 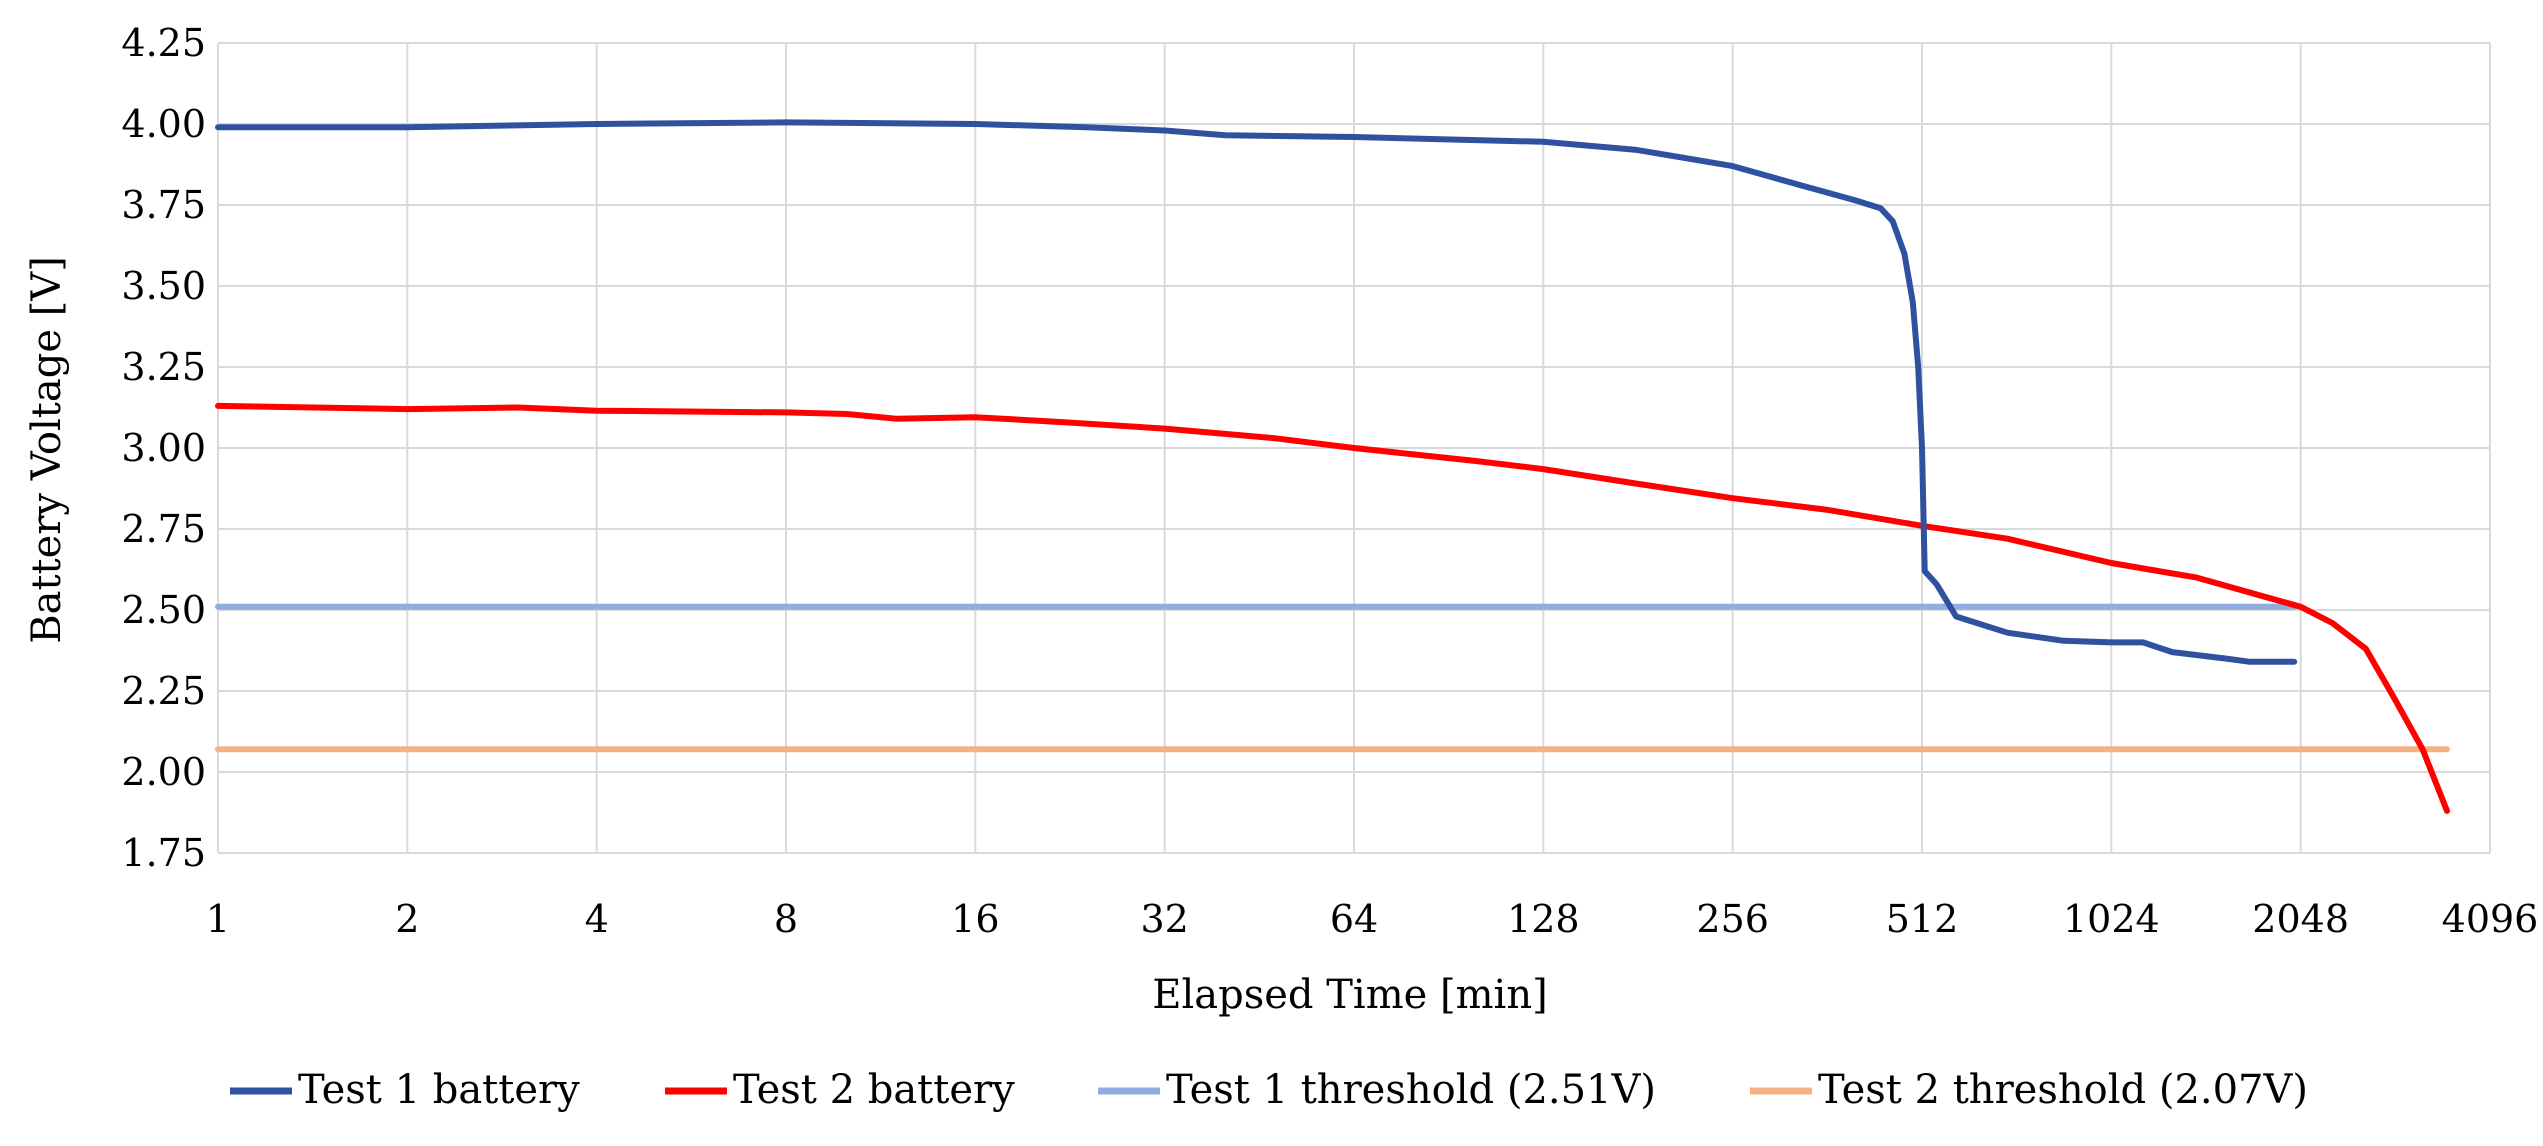 What do you see at coordinates (1543, 919) in the screenshot?
I see `x-tick-label: 128` at bounding box center [1543, 919].